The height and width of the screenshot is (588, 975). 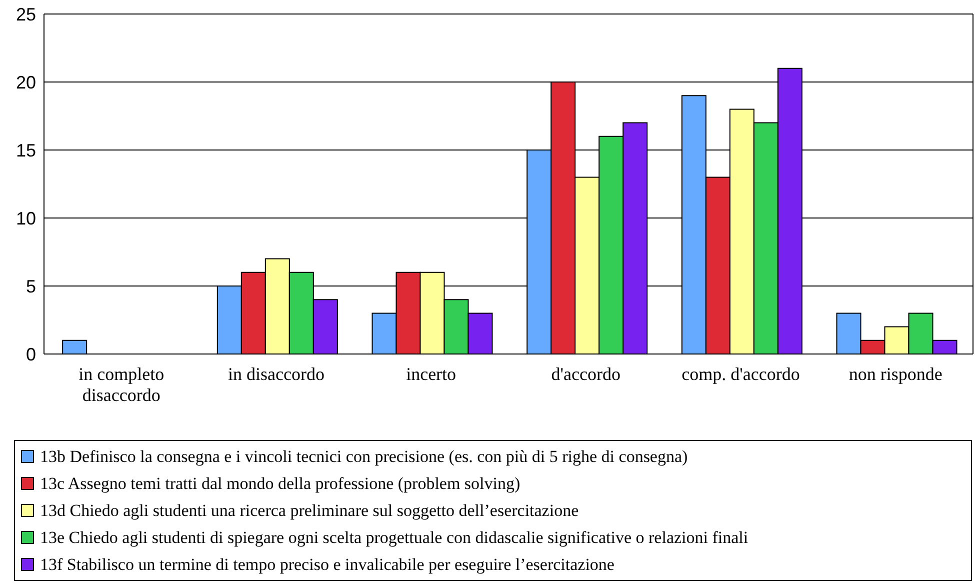 I want to click on y-tick-label: 10, so click(x=26, y=218).